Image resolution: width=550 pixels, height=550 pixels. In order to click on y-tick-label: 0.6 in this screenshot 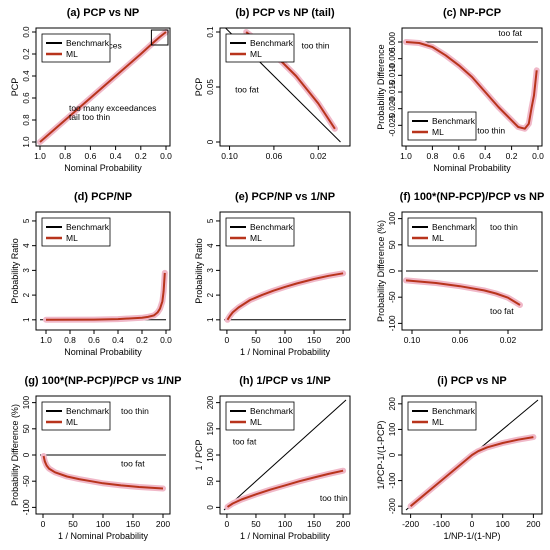, I will do `click(26, 98)`.